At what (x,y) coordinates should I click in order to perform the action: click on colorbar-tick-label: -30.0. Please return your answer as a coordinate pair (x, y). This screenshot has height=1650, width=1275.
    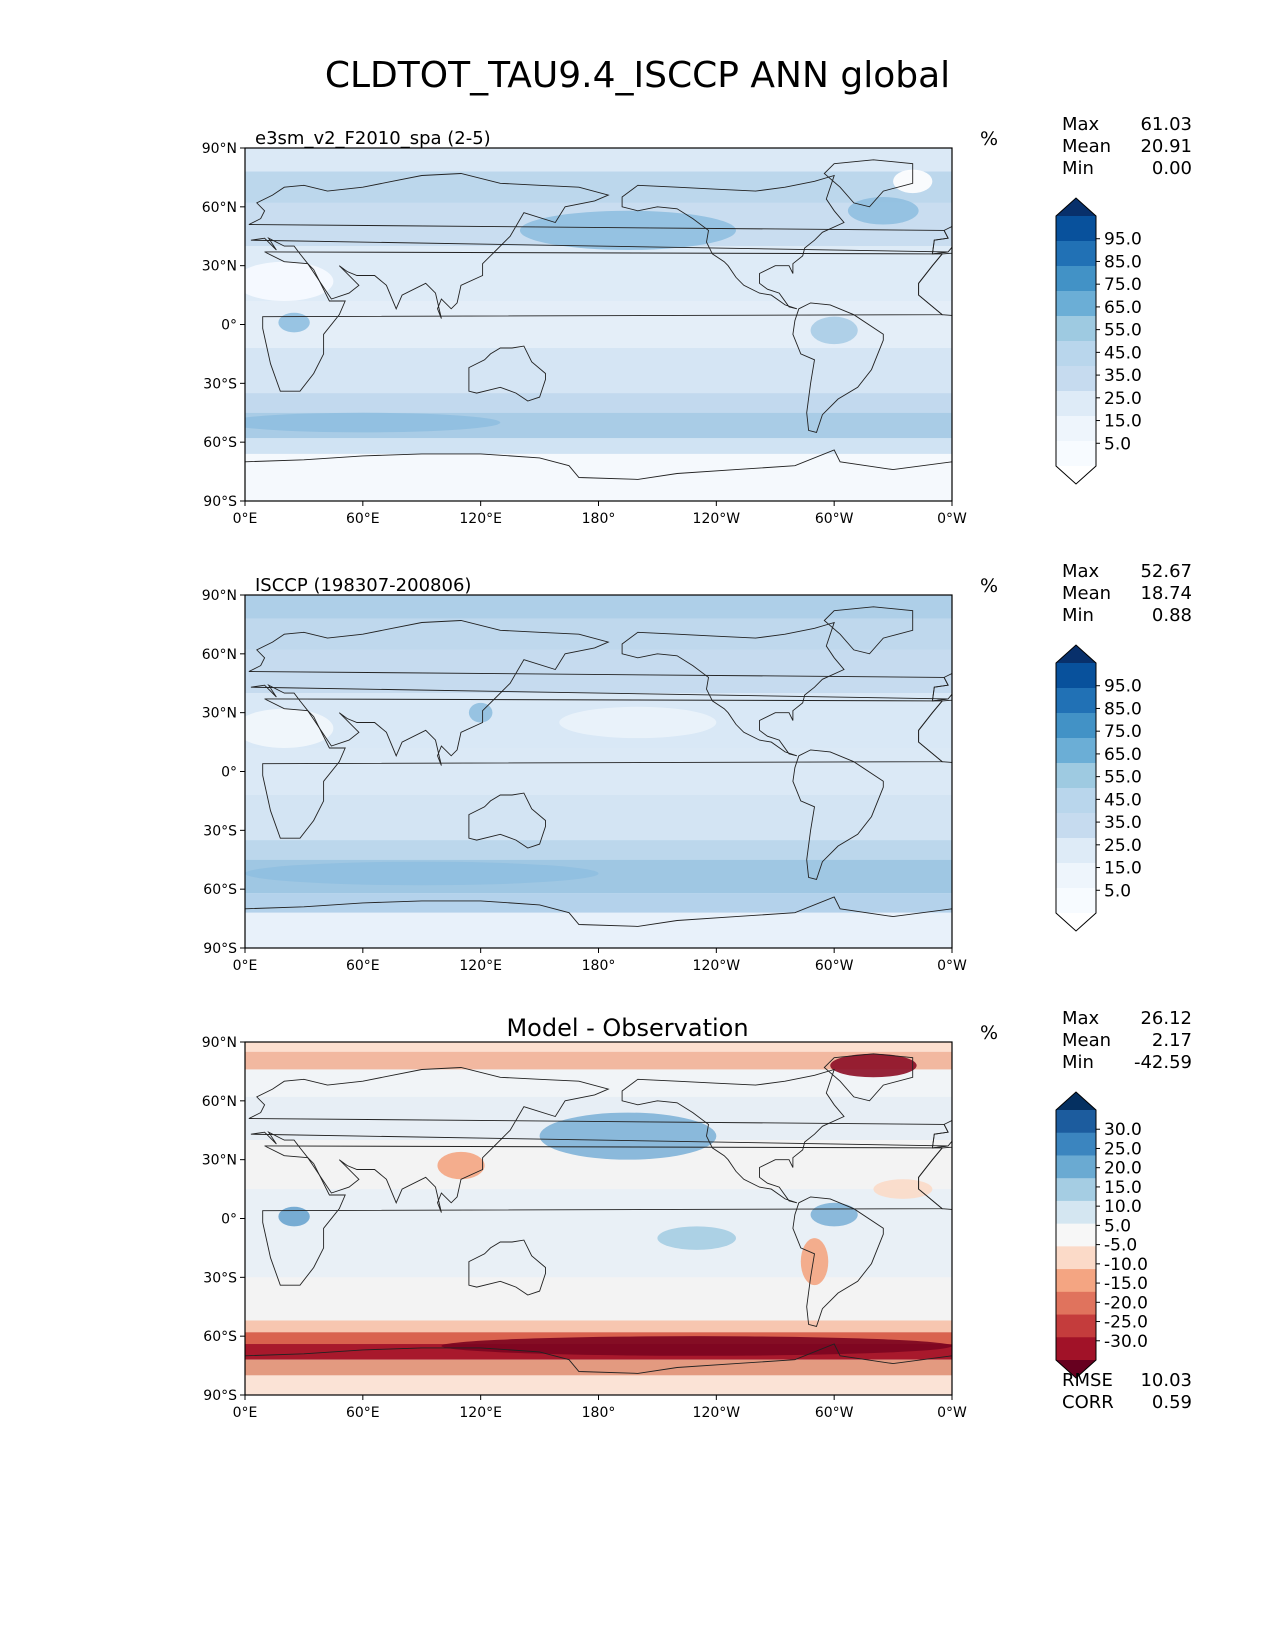
    Looking at the image, I should click on (1126, 1342).